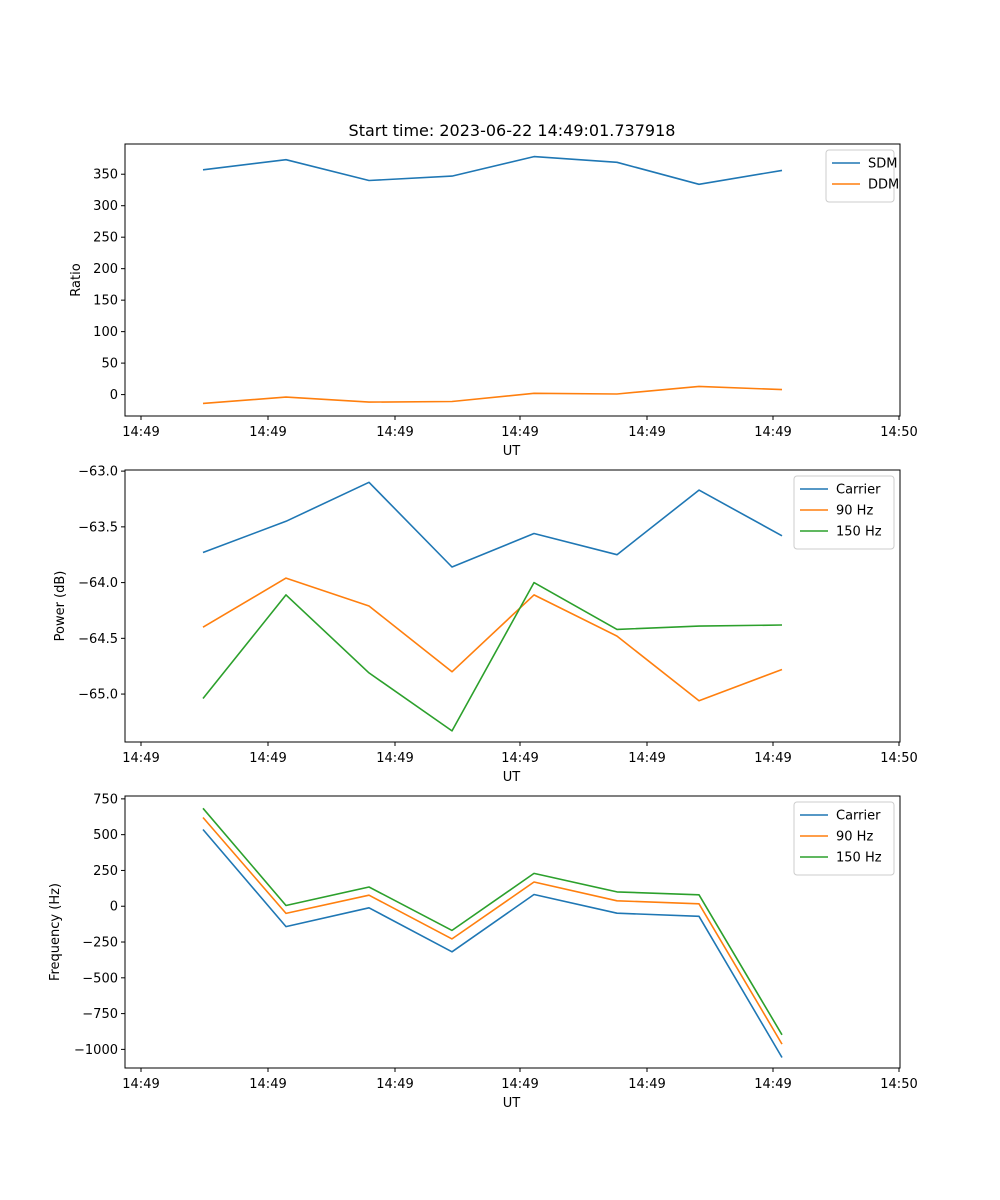  Describe the element at coordinates (96, 1050) in the screenshot. I see `y-tick-label: −1000` at that location.